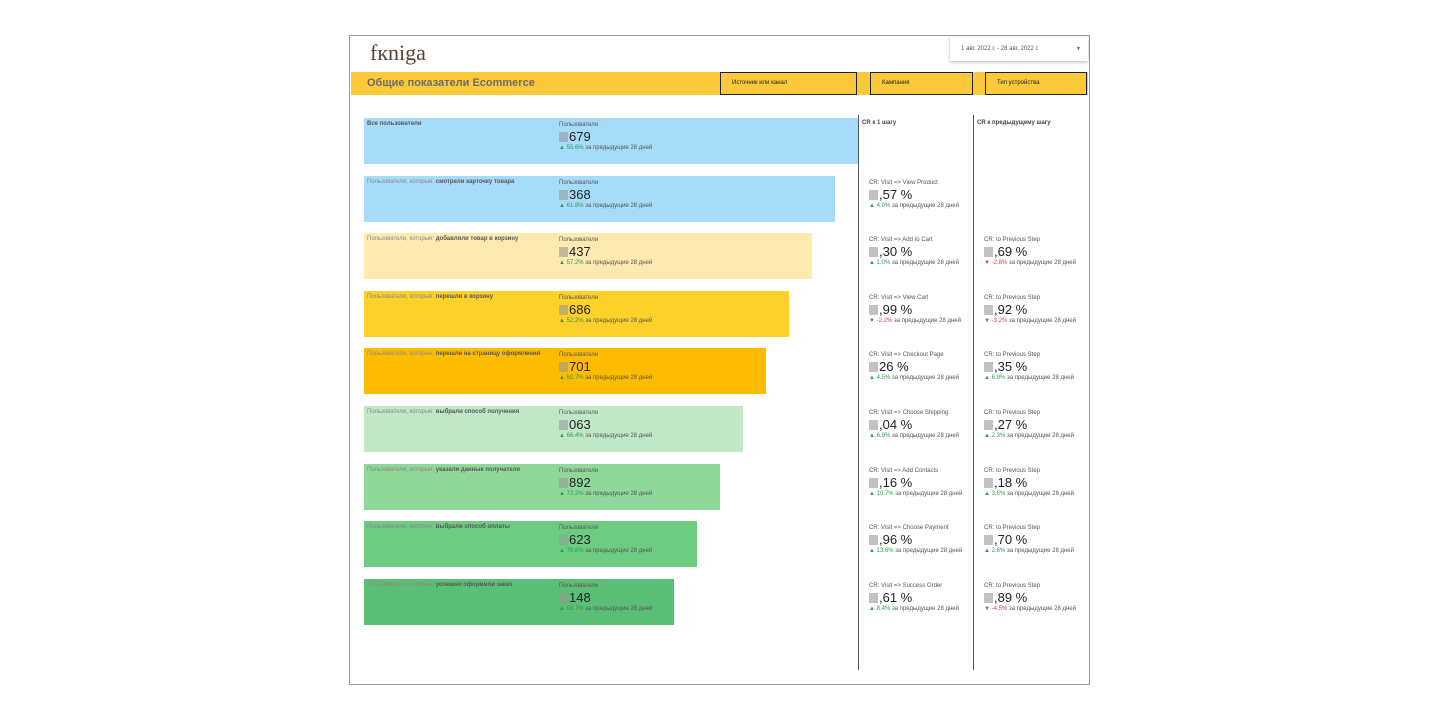  What do you see at coordinates (394, 124) in the screenshot?
I see `step-label: Все пользователи` at bounding box center [394, 124].